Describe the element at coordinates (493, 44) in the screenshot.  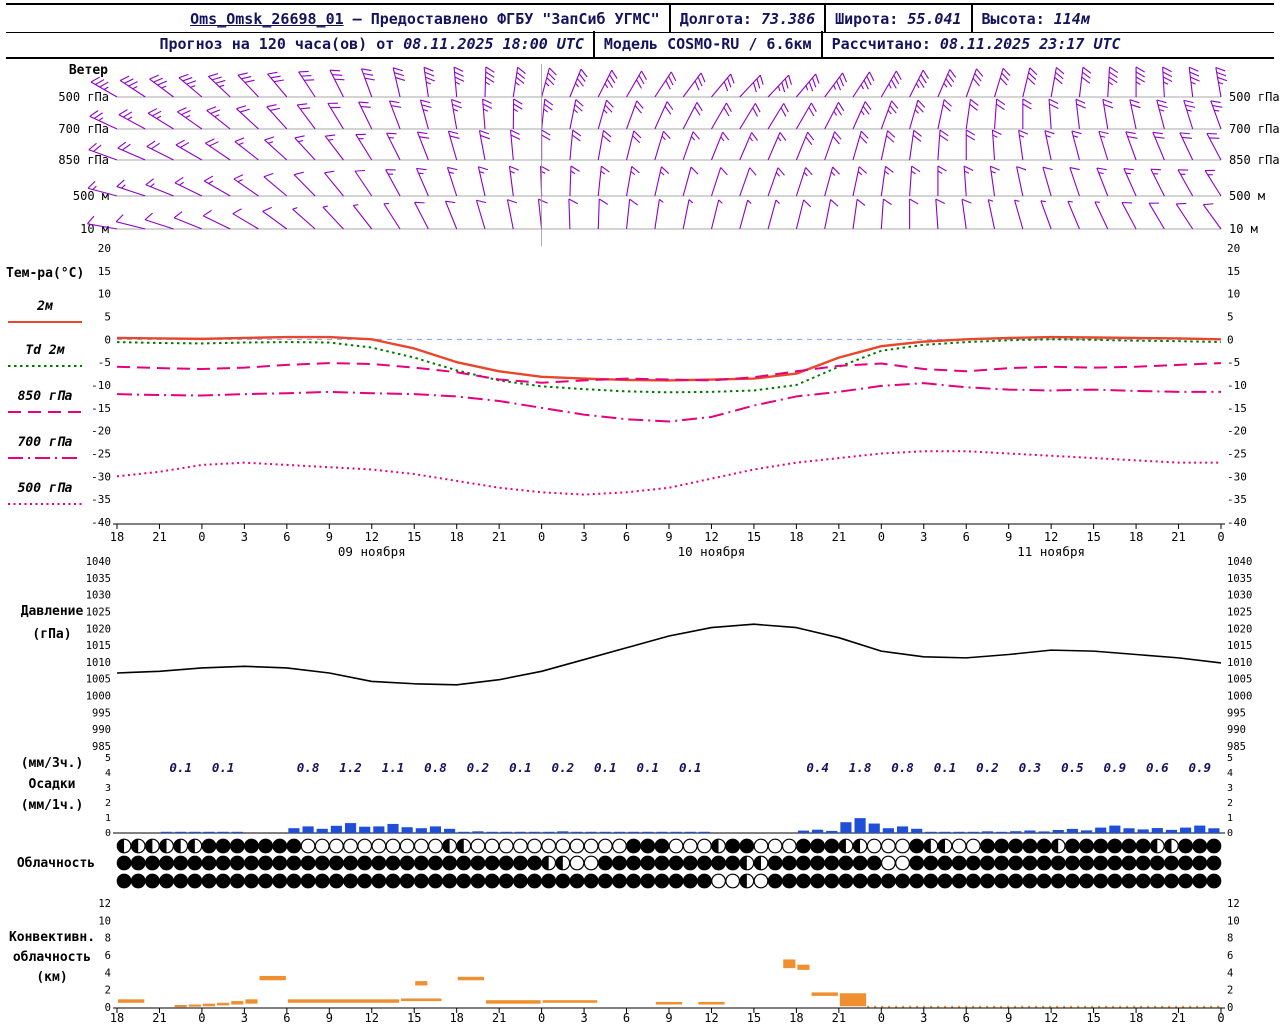
I see `forecast-time: 08.11.2025 18:00 UTC` at that location.